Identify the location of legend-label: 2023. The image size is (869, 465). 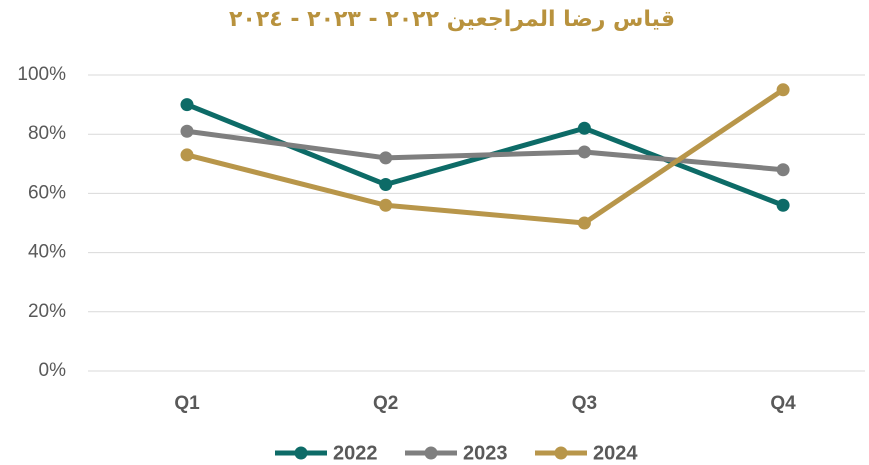
(485, 453).